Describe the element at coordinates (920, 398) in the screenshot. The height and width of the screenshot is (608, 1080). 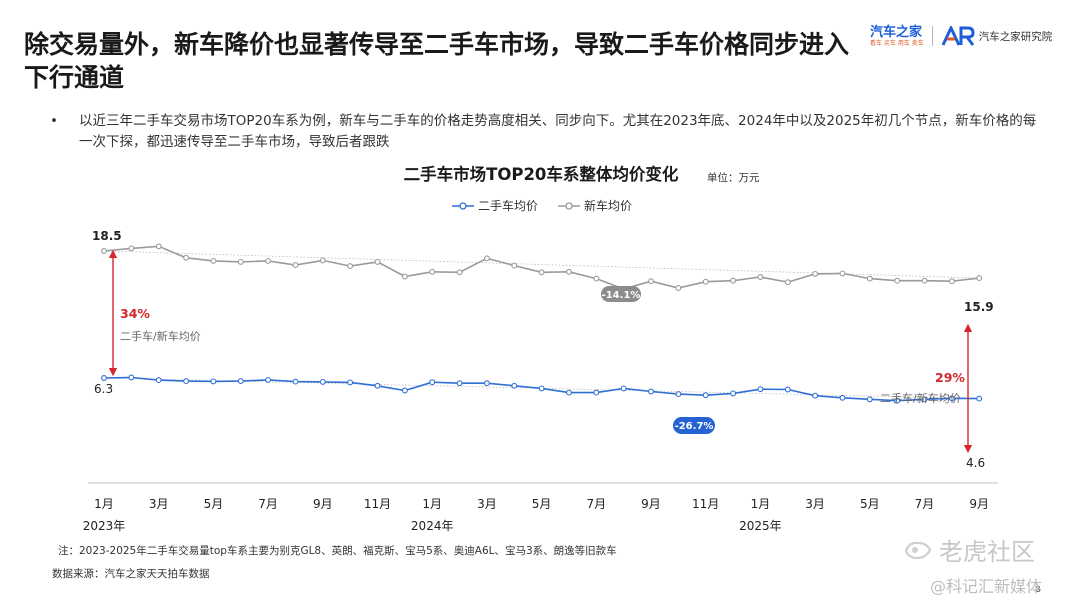
I see `ratio-label-end: 二手车/新车均价` at that location.